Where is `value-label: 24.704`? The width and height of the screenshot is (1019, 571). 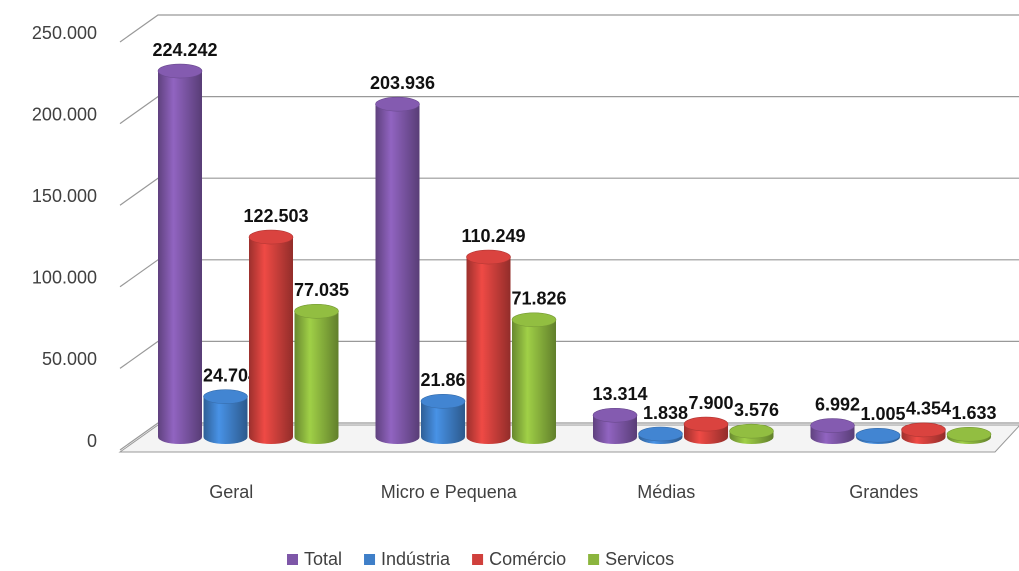
value-label: 24.704 is located at coordinates (230, 375).